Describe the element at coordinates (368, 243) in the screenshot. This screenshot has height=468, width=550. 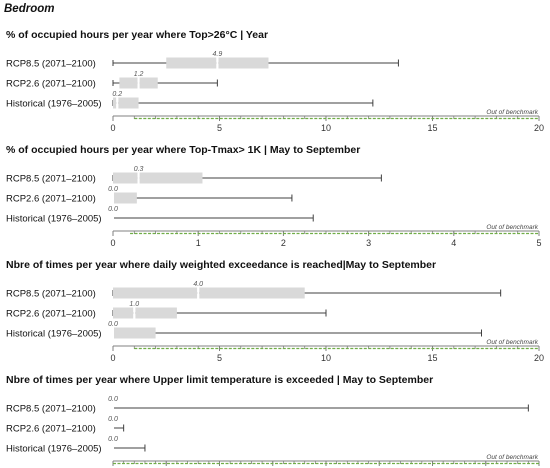
I see `x-tick-label: 3` at that location.